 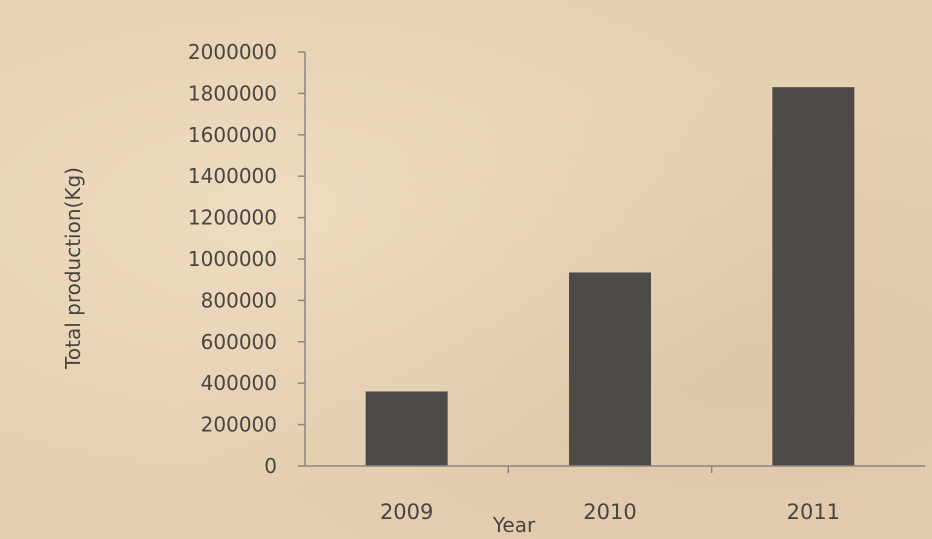 What do you see at coordinates (406, 428) in the screenshot?
I see `bar-2009` at bounding box center [406, 428].